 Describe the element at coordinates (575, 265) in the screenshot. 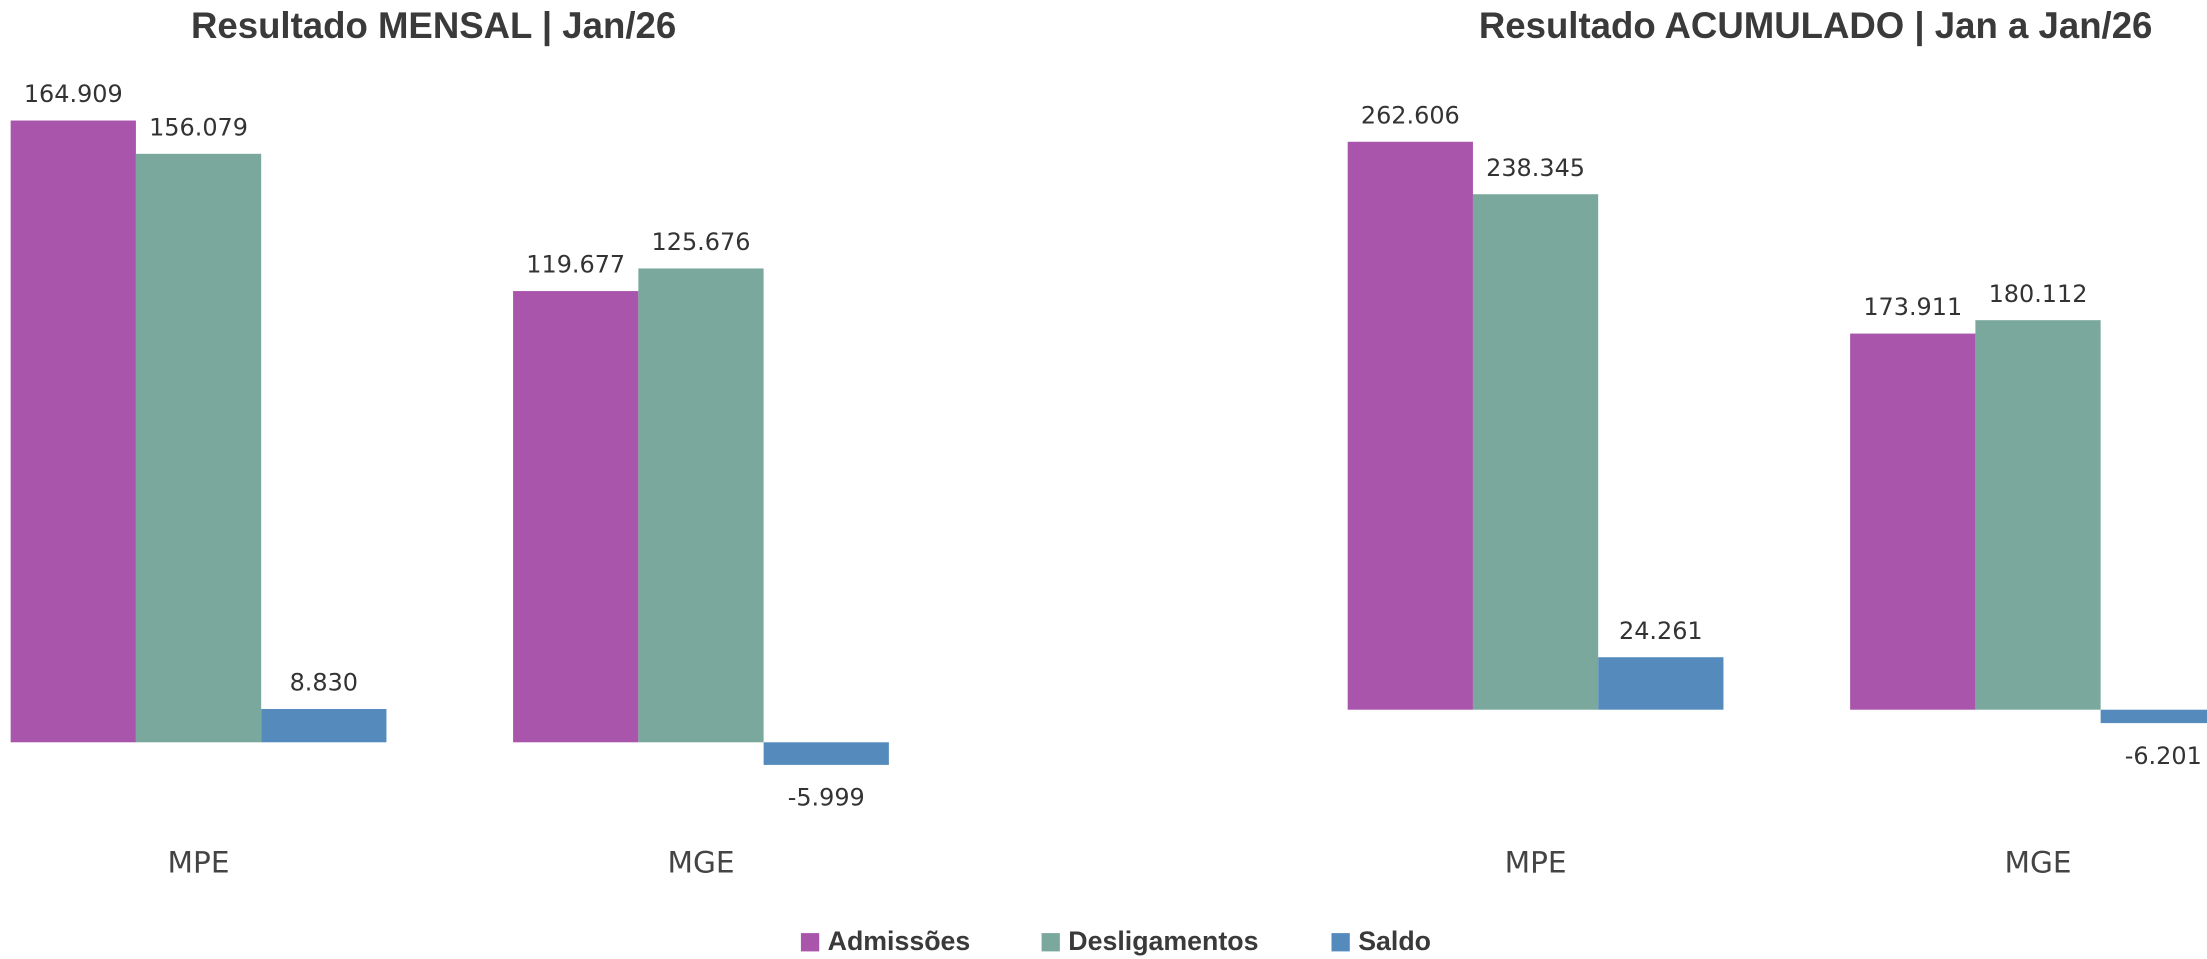

I see `data-label: 119.677` at that location.